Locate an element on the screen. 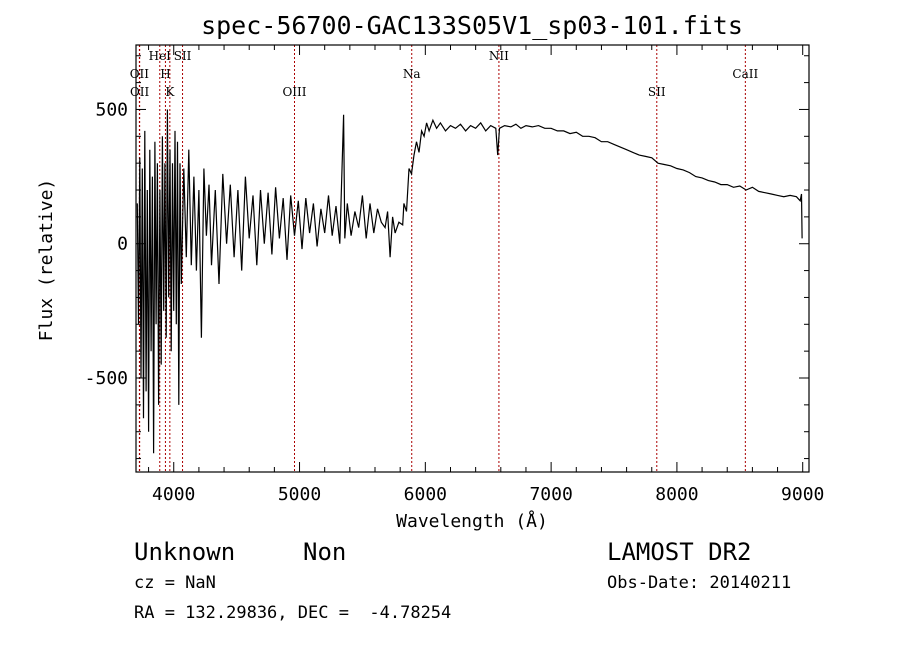  emission-line-label: K is located at coordinates (170, 92).